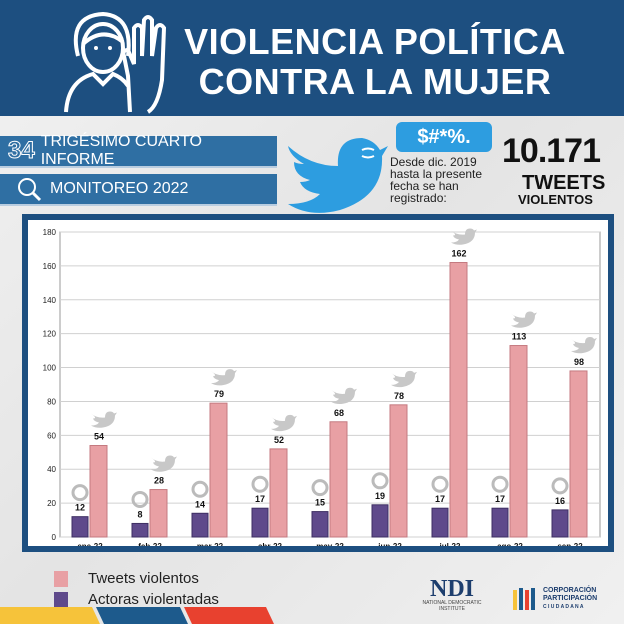 The image size is (624, 624). Describe the element at coordinates (458, 254) in the screenshot. I see `value-label-tweets: 162` at that location.